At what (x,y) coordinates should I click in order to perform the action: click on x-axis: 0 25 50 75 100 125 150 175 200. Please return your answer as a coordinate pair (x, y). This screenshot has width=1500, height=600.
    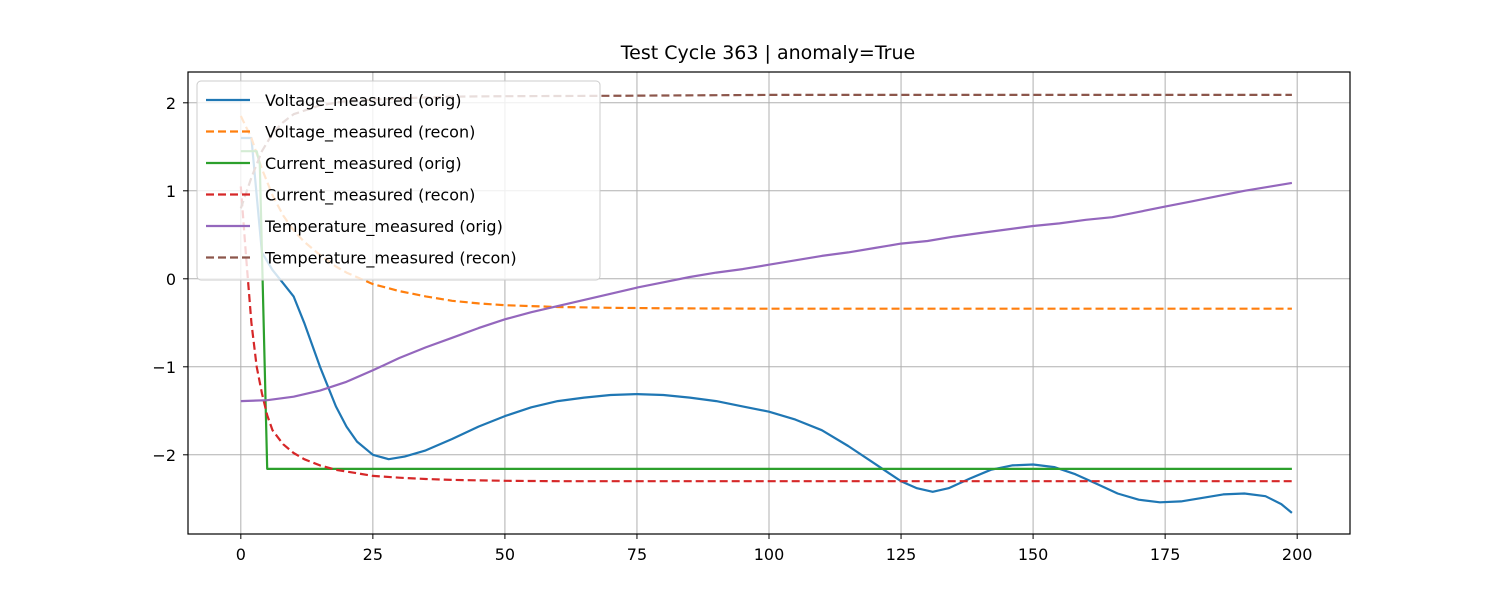
    Looking at the image, I should click on (774, 549).